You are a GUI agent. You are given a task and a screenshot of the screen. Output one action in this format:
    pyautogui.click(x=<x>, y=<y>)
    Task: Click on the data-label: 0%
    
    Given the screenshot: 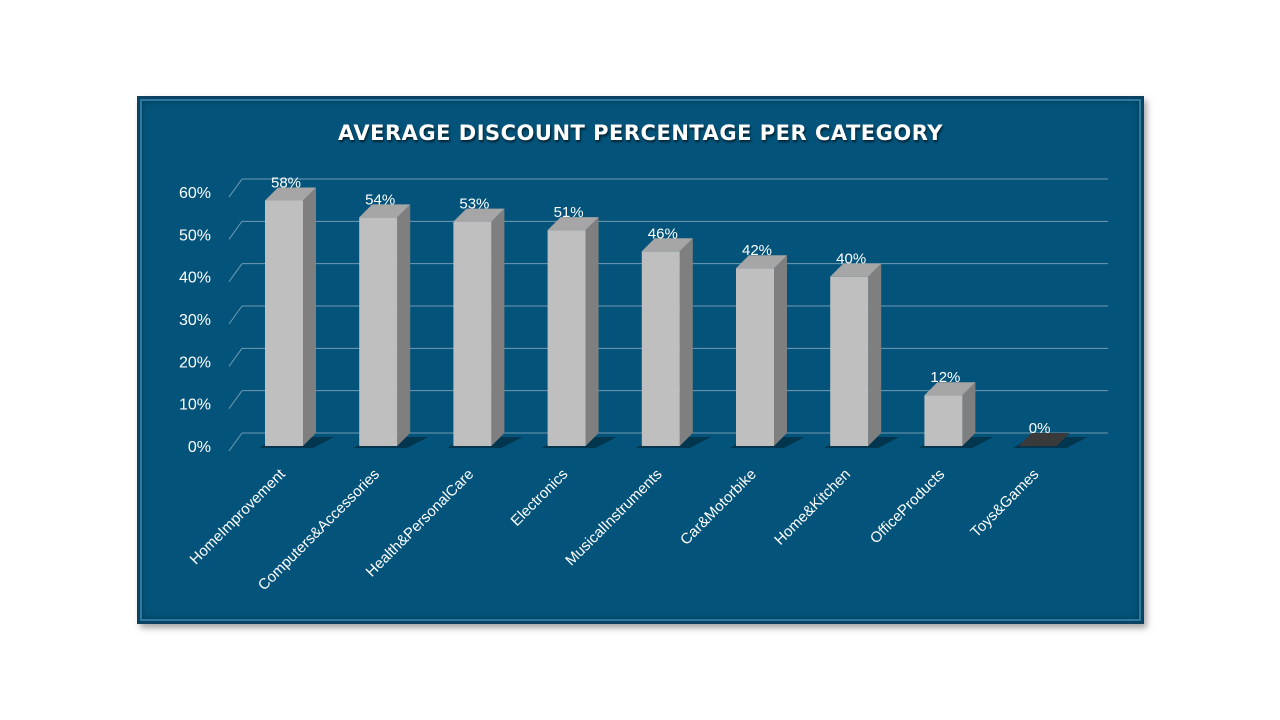 What is the action you would take?
    pyautogui.click(x=1040, y=428)
    